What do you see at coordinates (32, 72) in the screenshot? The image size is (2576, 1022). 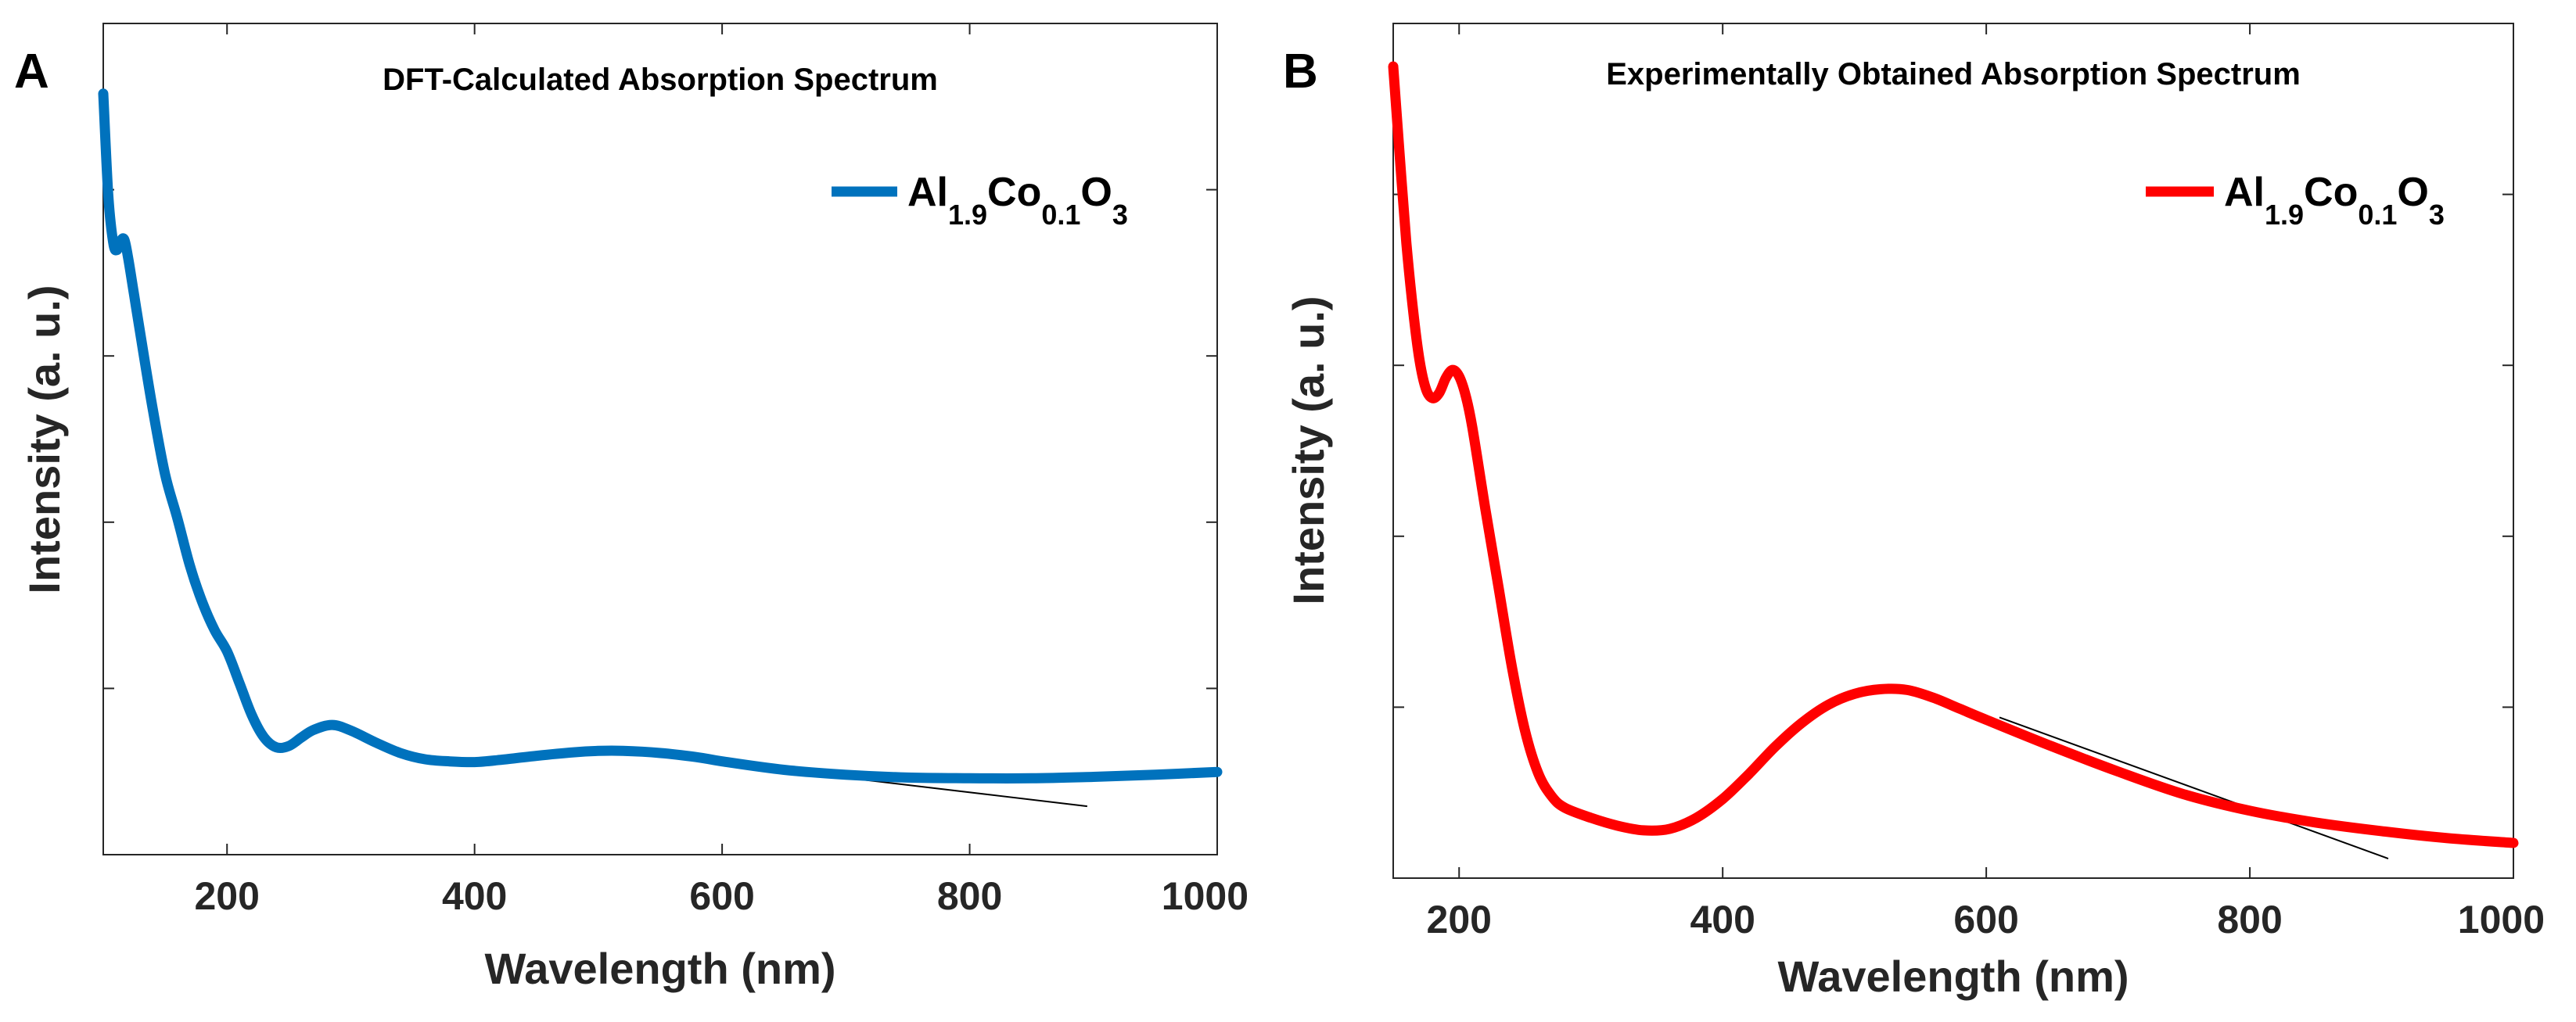 I see `panel-a-letter: A` at bounding box center [32, 72].